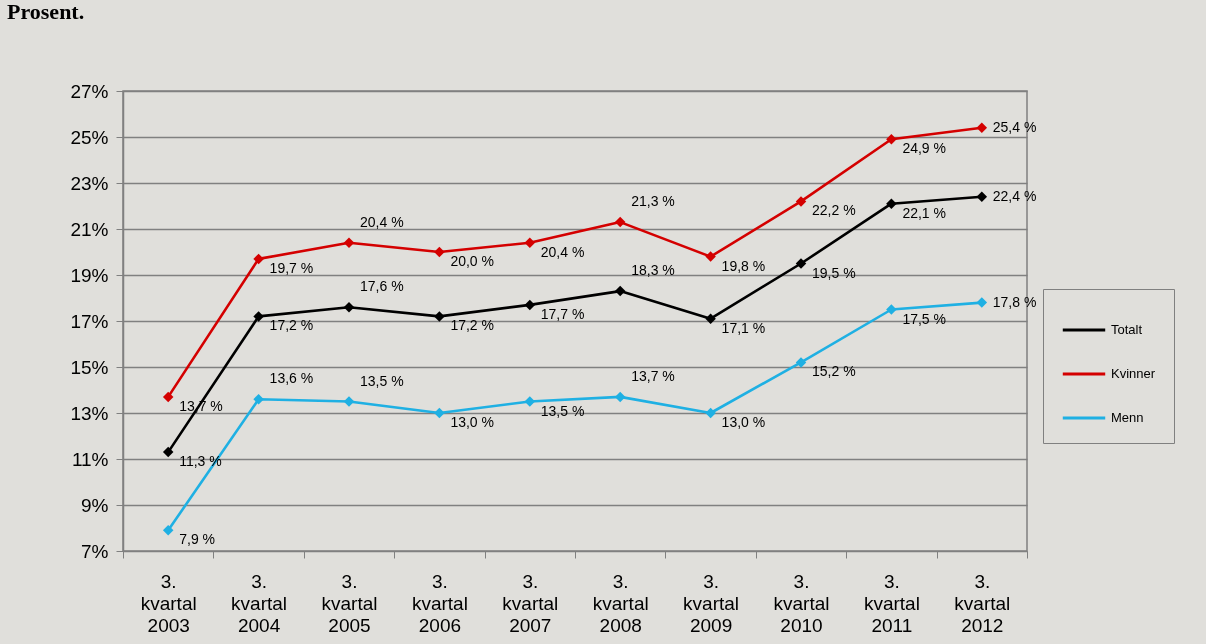 This screenshot has height=644, width=1206. Describe the element at coordinates (89, 413) in the screenshot. I see `y-tick-label: 13%` at that location.